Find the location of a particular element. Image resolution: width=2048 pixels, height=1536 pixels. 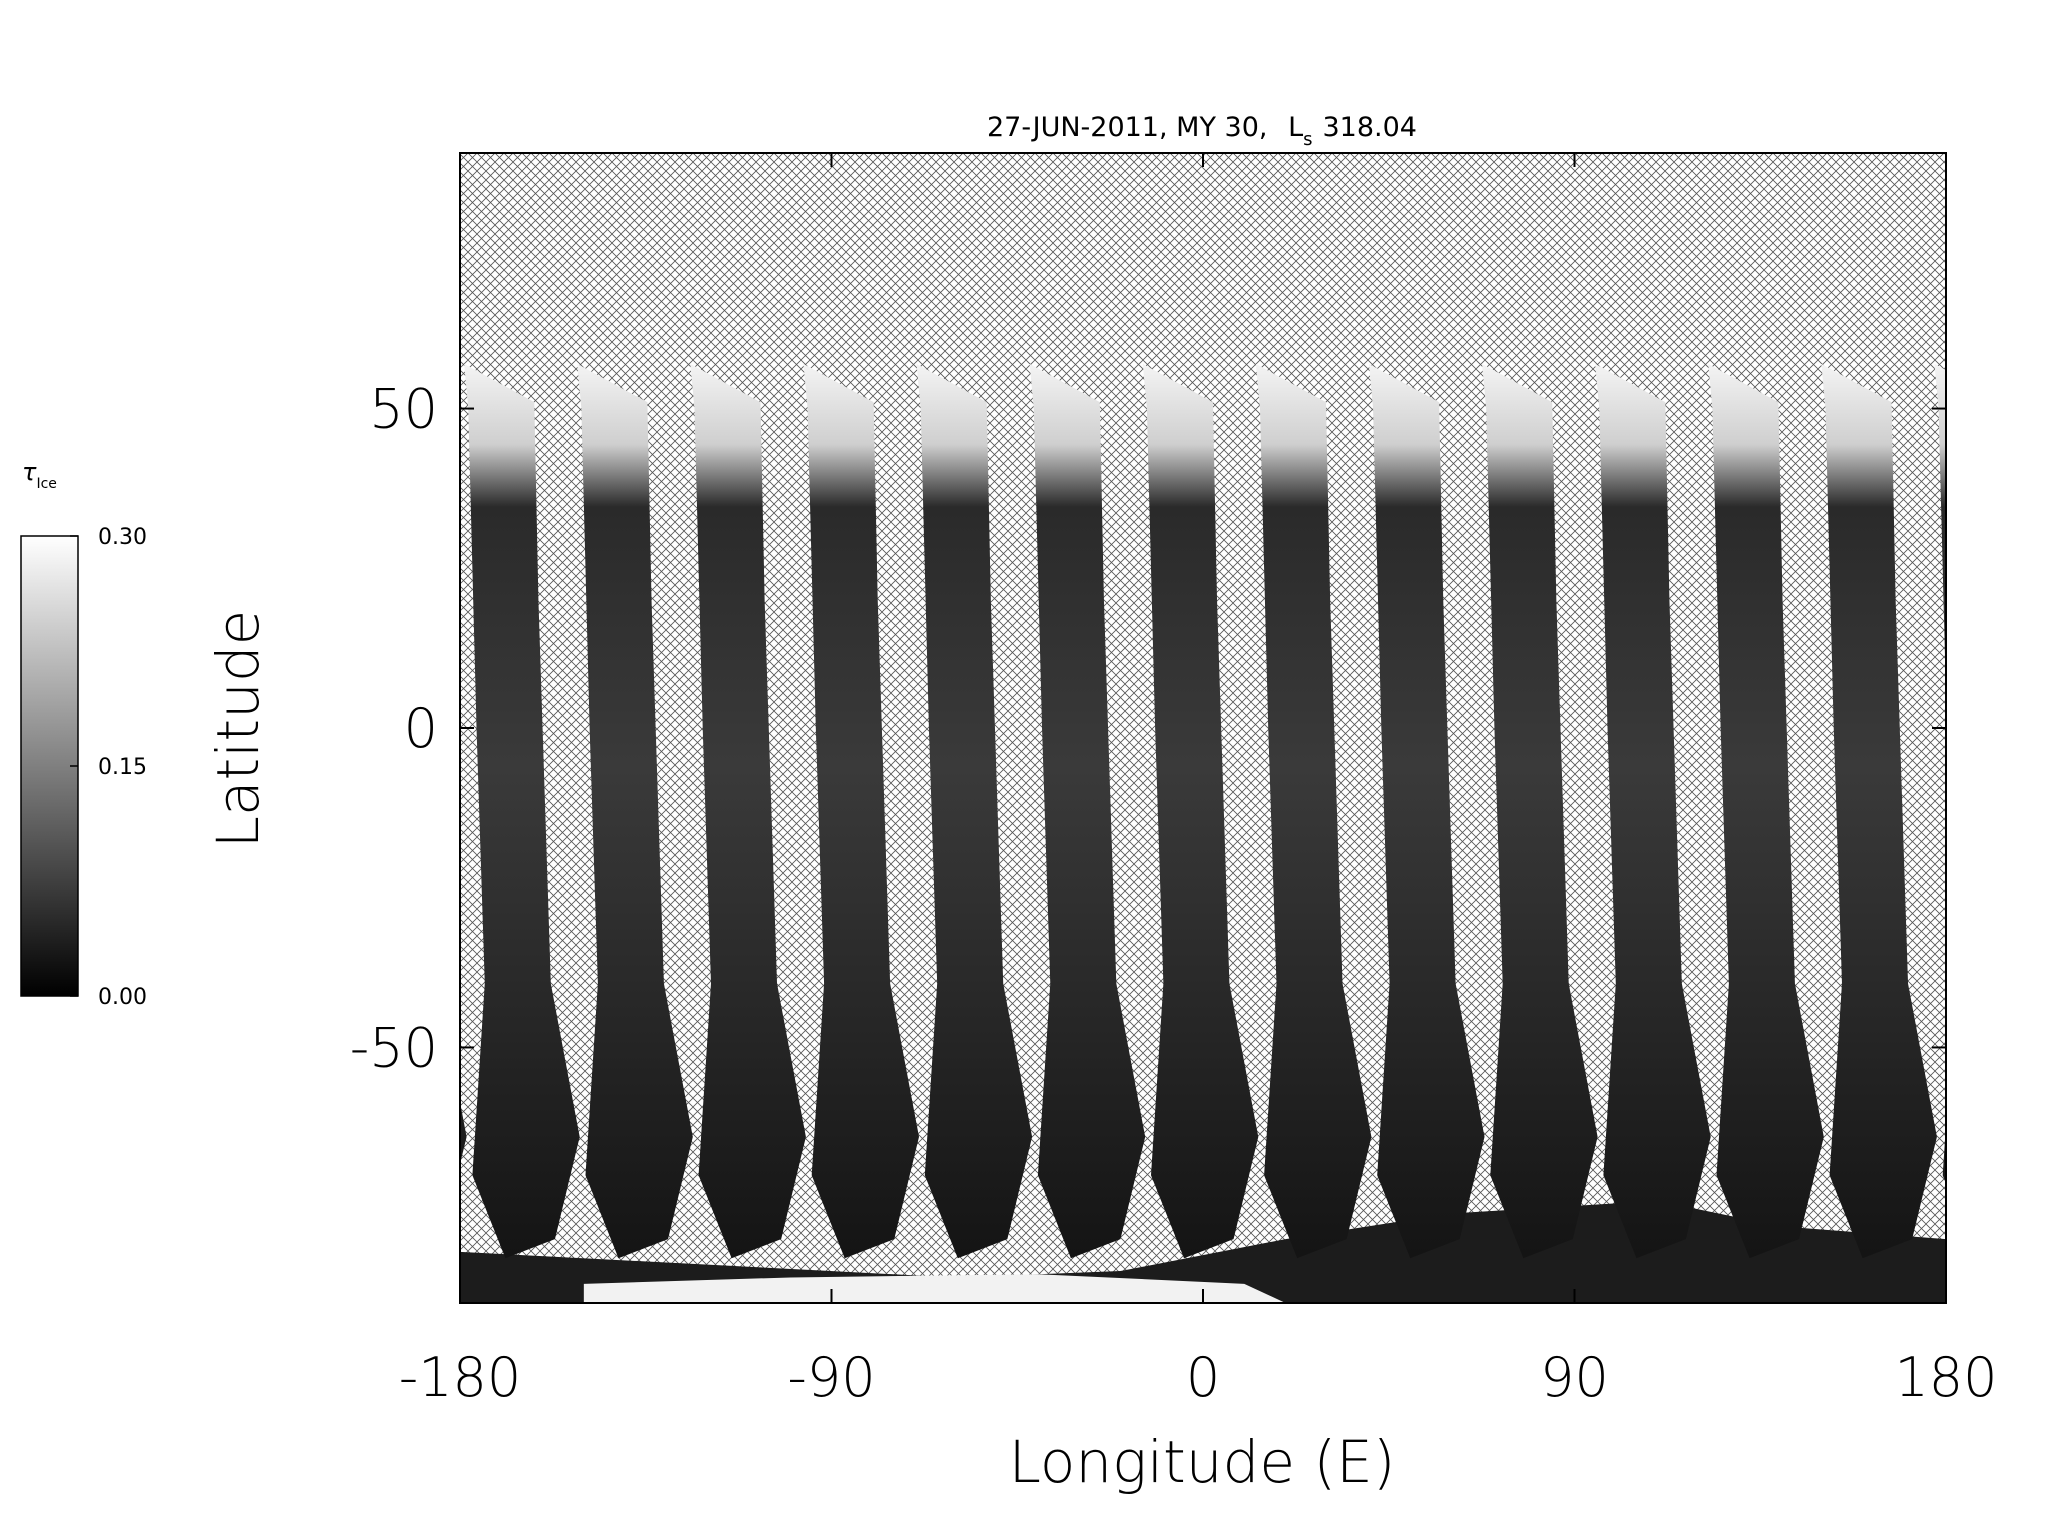

title-ls-value: 318.04 is located at coordinates (1370, 127).